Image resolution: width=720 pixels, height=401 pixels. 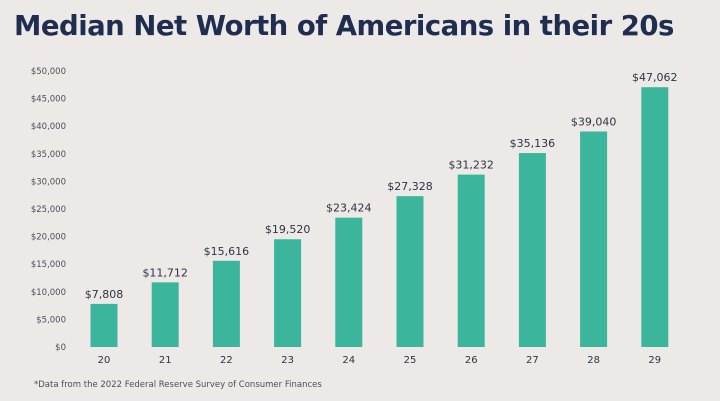 I want to click on y-tick-label: $50,000, so click(x=48, y=72).